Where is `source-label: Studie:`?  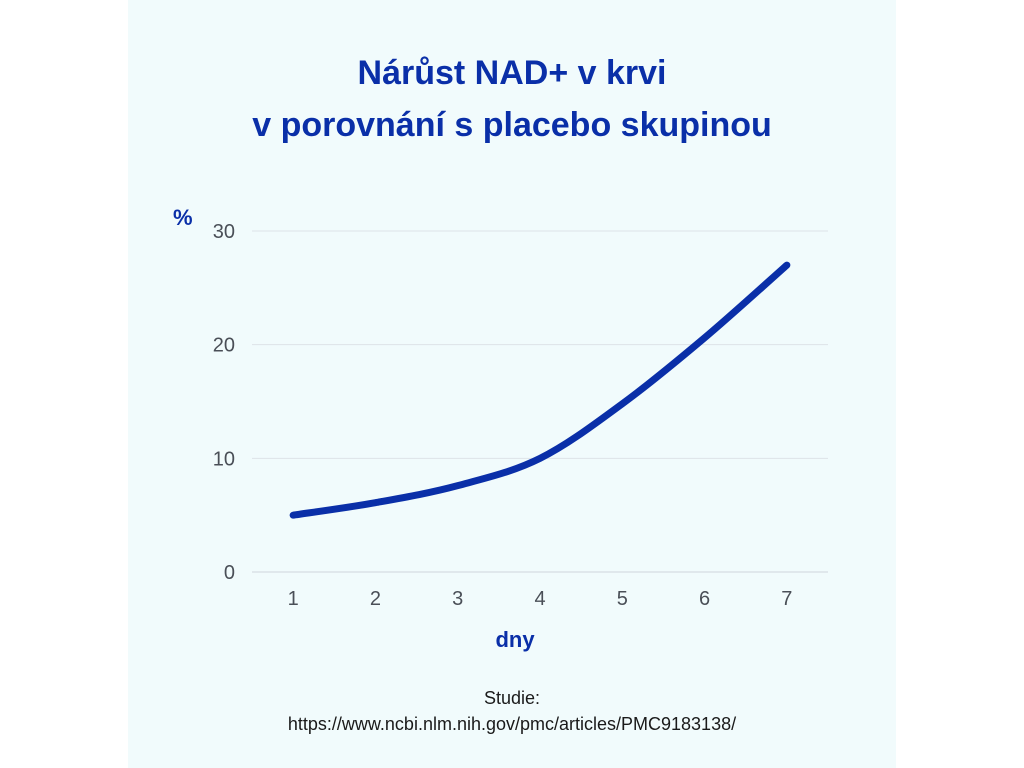 source-label: Studie: is located at coordinates (512, 698).